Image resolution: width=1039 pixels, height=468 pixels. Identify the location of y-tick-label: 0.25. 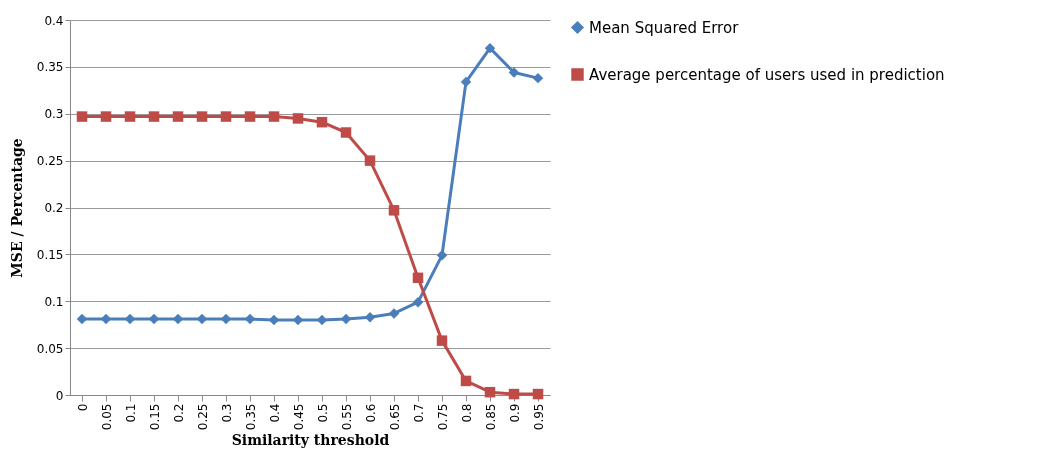
(50, 161).